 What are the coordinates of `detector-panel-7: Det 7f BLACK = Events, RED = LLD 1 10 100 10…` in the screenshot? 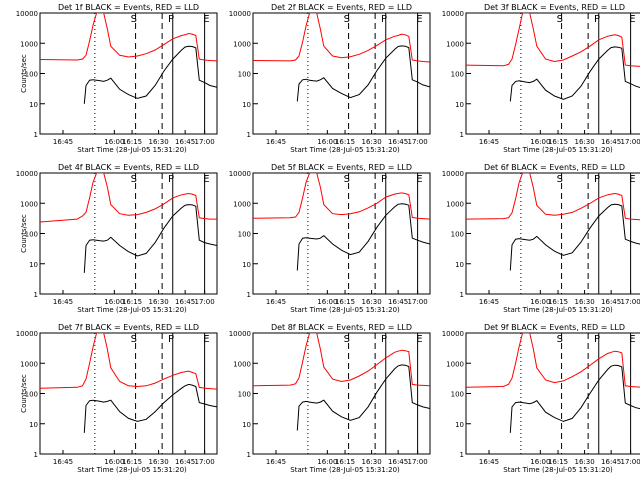 It's located at (117, 398).